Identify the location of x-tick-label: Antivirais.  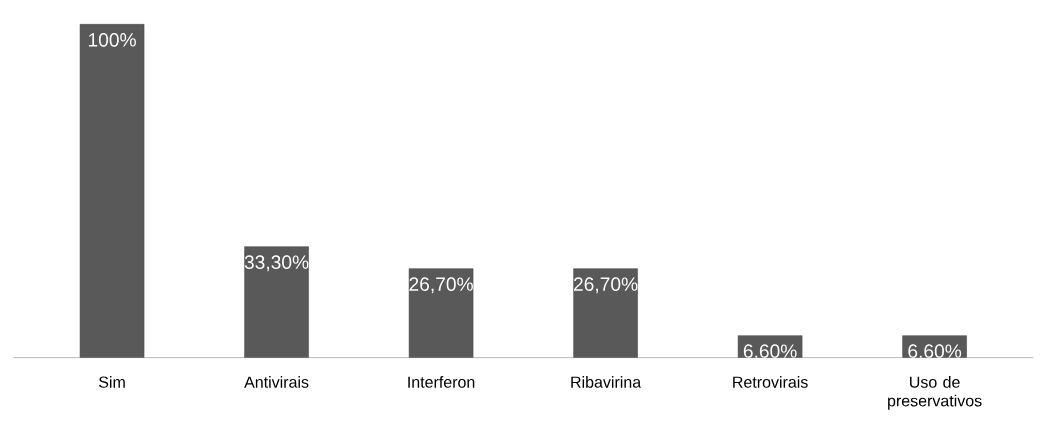
(276, 382).